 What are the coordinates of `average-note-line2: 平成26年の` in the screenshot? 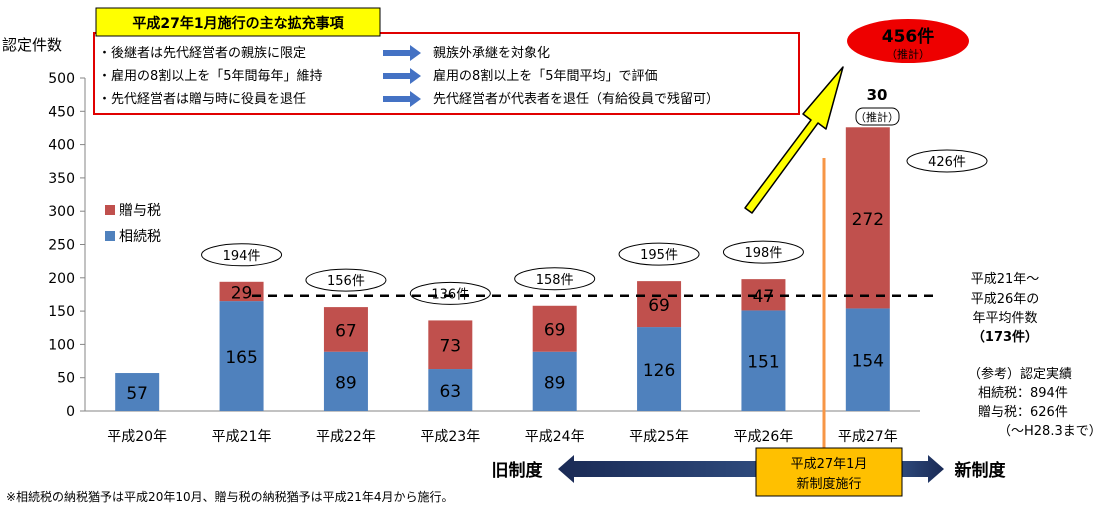 It's located at (1005, 299).